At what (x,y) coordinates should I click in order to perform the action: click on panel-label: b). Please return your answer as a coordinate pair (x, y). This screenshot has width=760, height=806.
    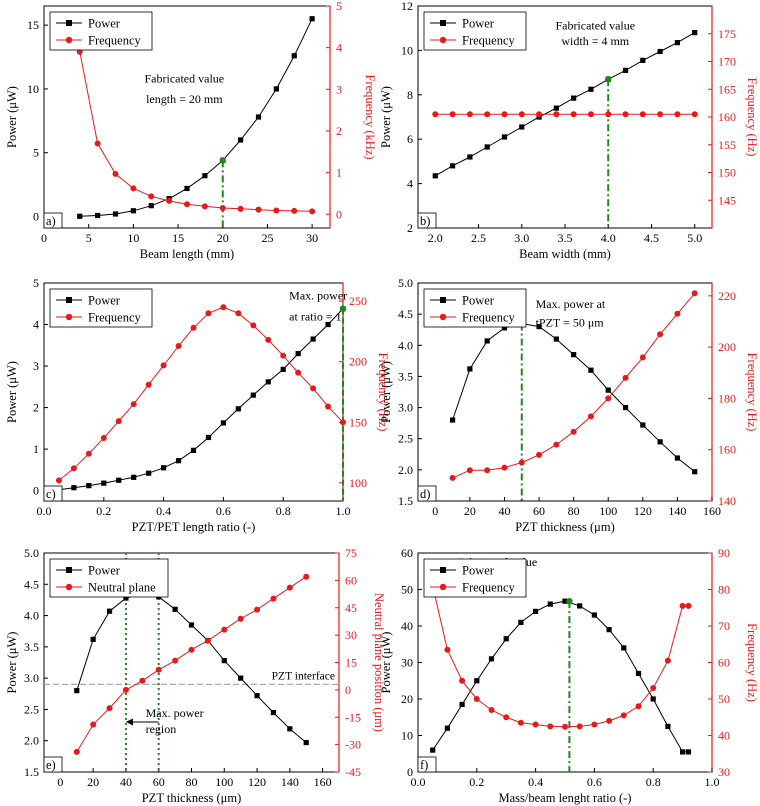
    Looking at the image, I should click on (425, 221).